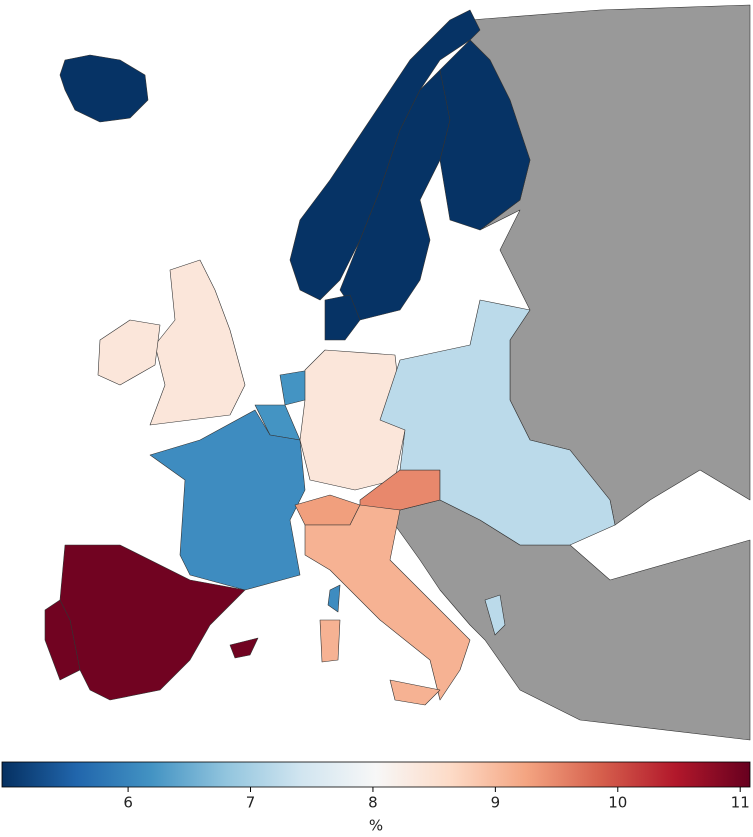 This screenshot has height=837, width=753. I want to click on colorbar-tick-label: 6, so click(128, 803).